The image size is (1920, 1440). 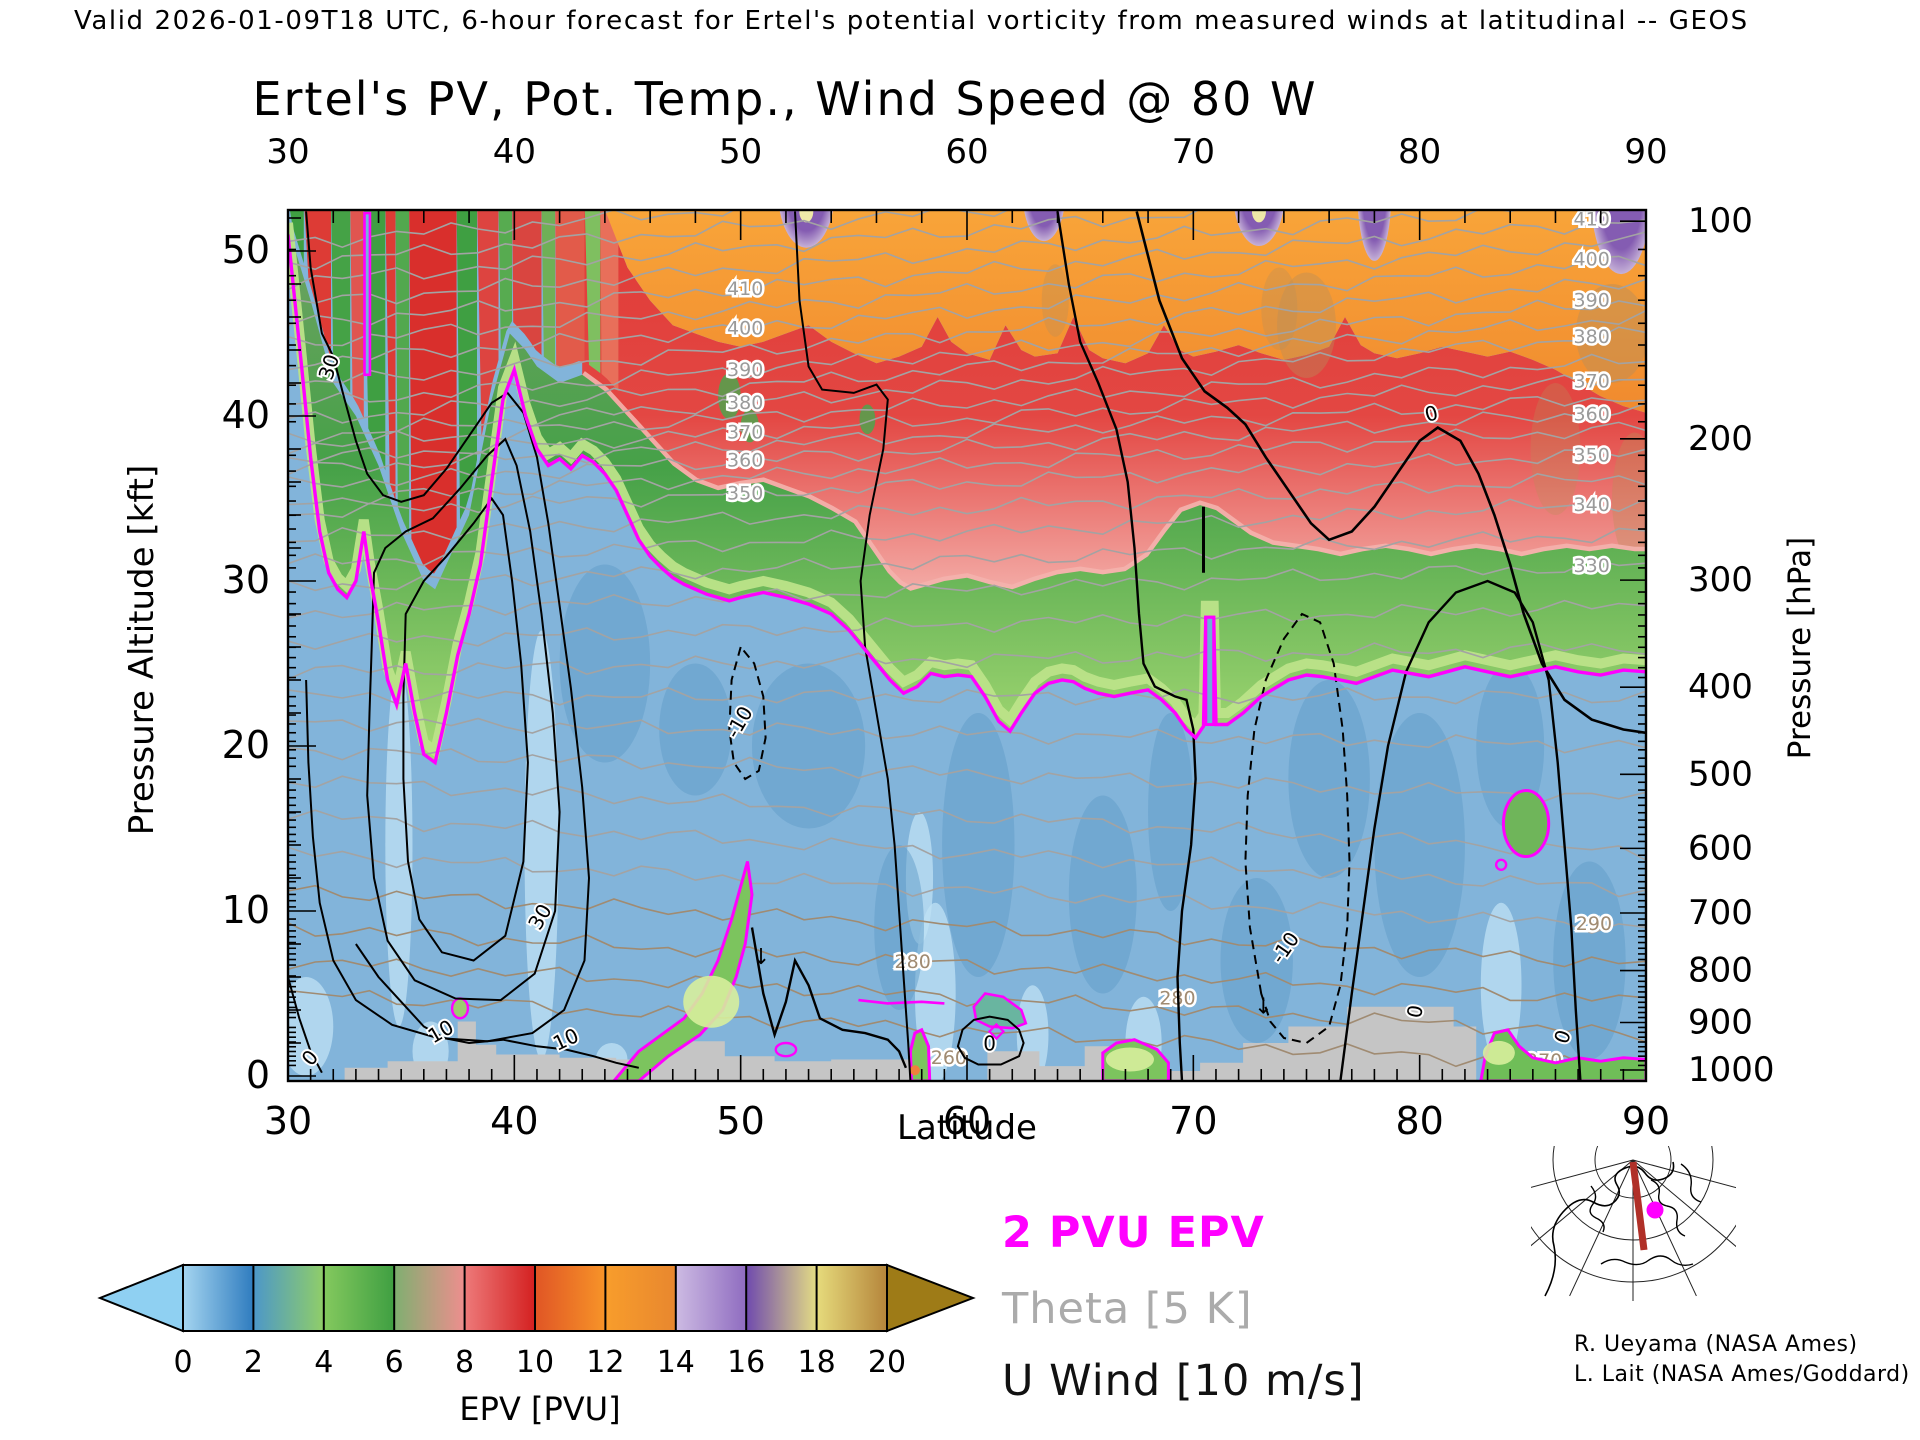 What do you see at coordinates (817, 1362) in the screenshot?
I see `colorbar-tick-label: 18` at bounding box center [817, 1362].